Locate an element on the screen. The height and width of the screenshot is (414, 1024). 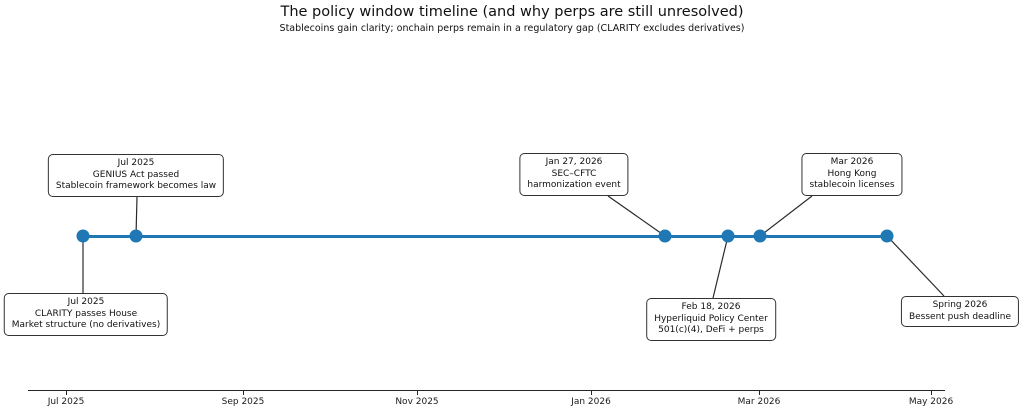
event-callout-line: Stablecoin framework becomes law is located at coordinates (136, 186).